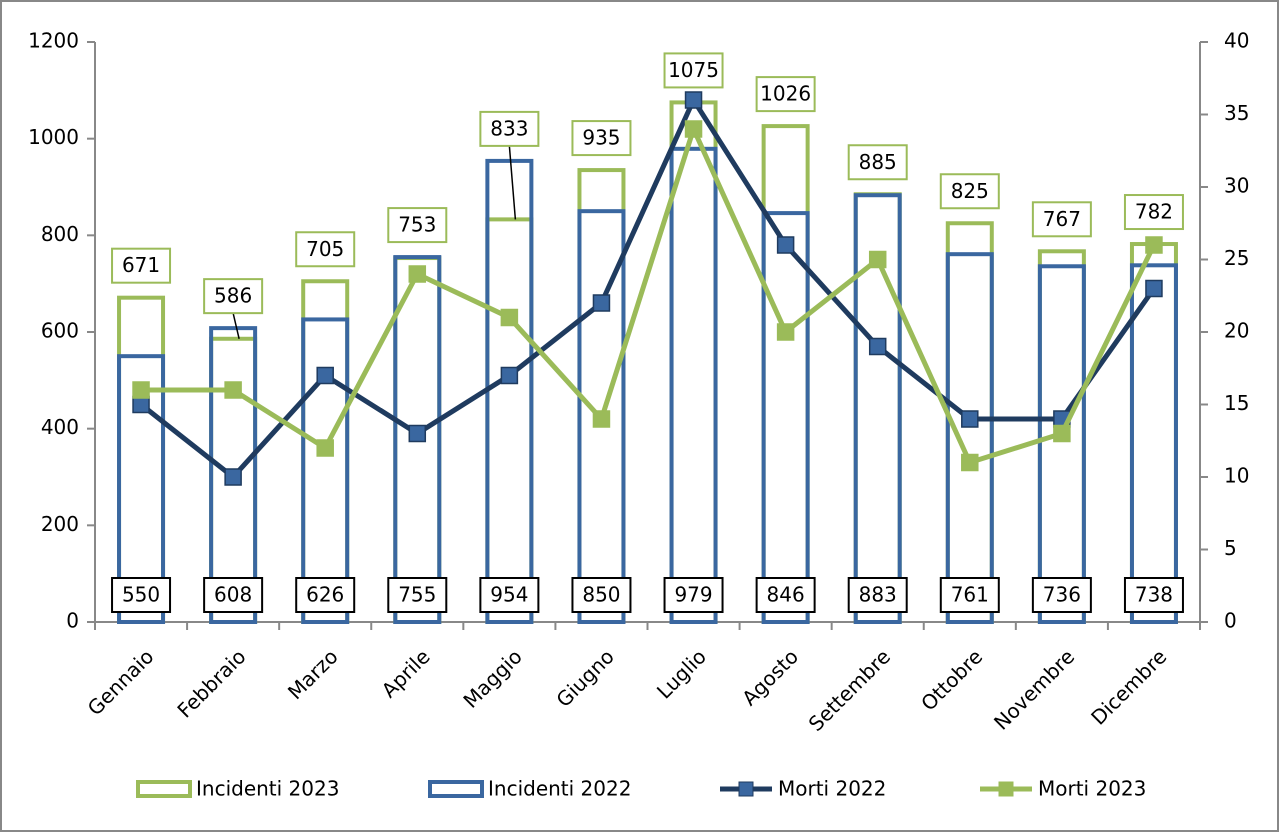  I want to click on legend-label: Incidenti 2022, so click(559, 789).